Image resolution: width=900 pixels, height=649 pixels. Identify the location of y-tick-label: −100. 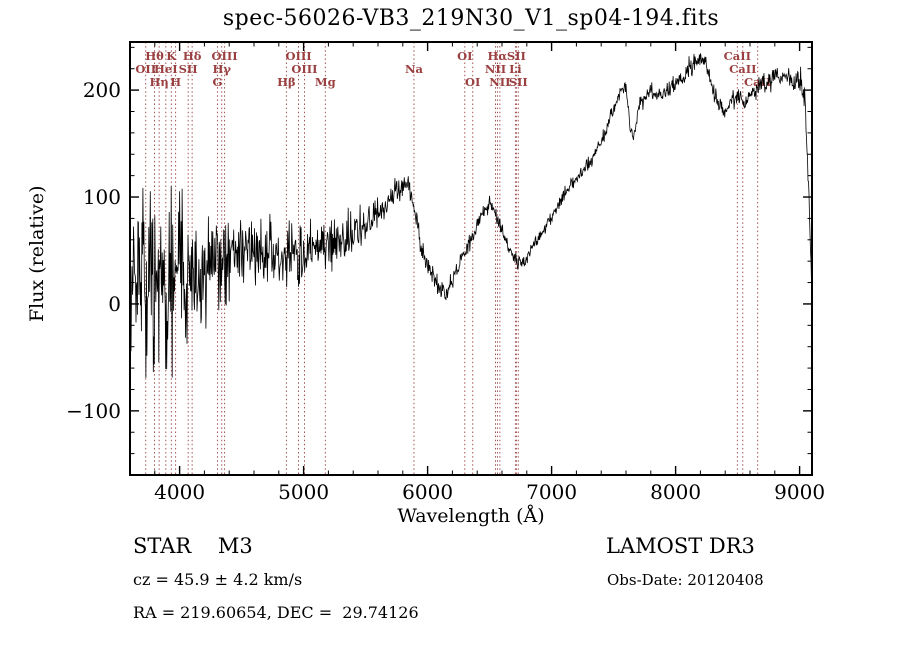
(93, 411).